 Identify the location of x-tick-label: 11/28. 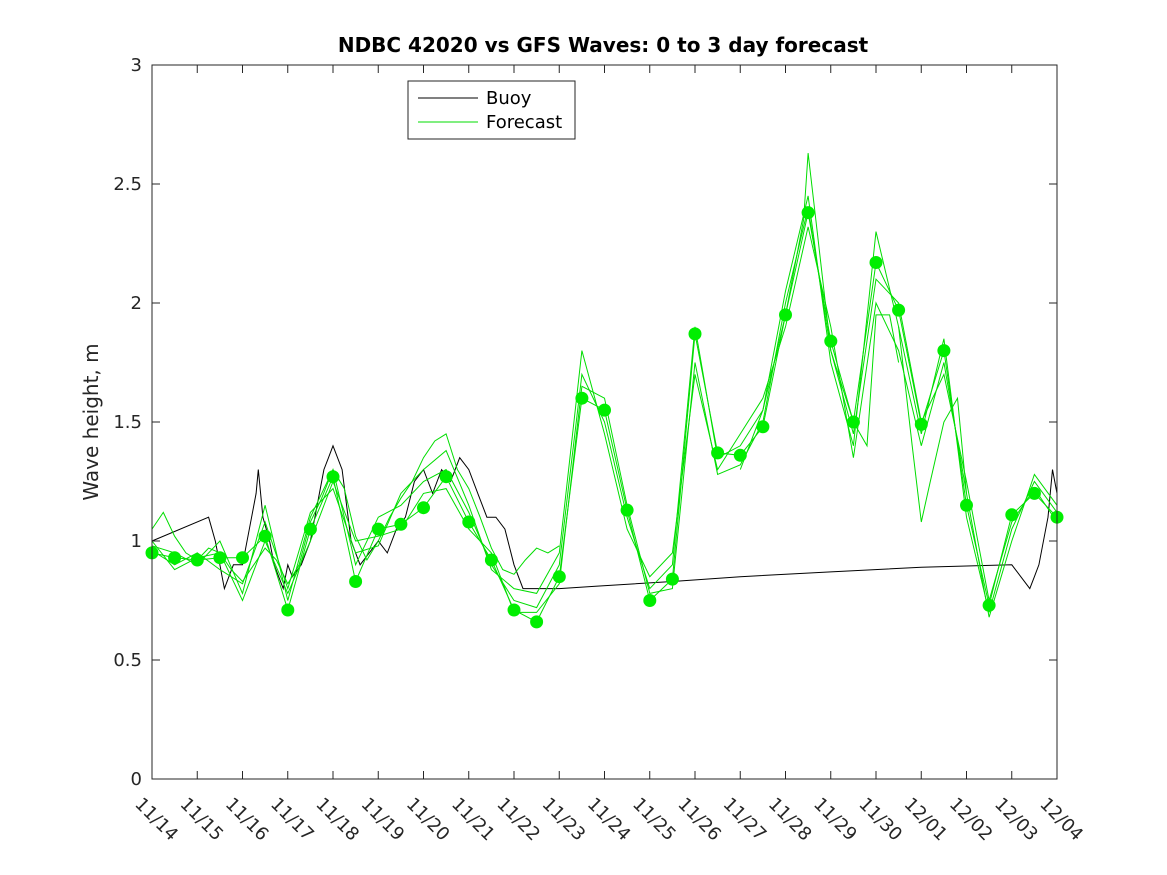
(790, 820).